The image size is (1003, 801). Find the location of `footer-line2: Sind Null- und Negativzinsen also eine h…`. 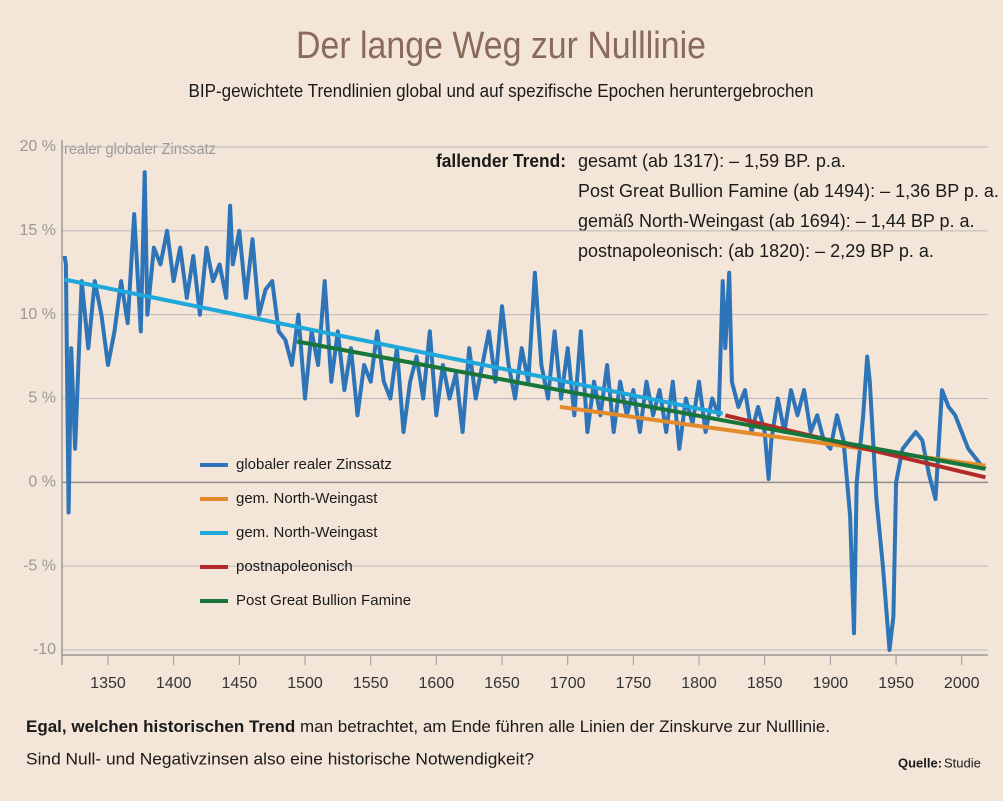

footer-line2: Sind Null- und Negativzinsen also eine h… is located at coordinates (280, 758).